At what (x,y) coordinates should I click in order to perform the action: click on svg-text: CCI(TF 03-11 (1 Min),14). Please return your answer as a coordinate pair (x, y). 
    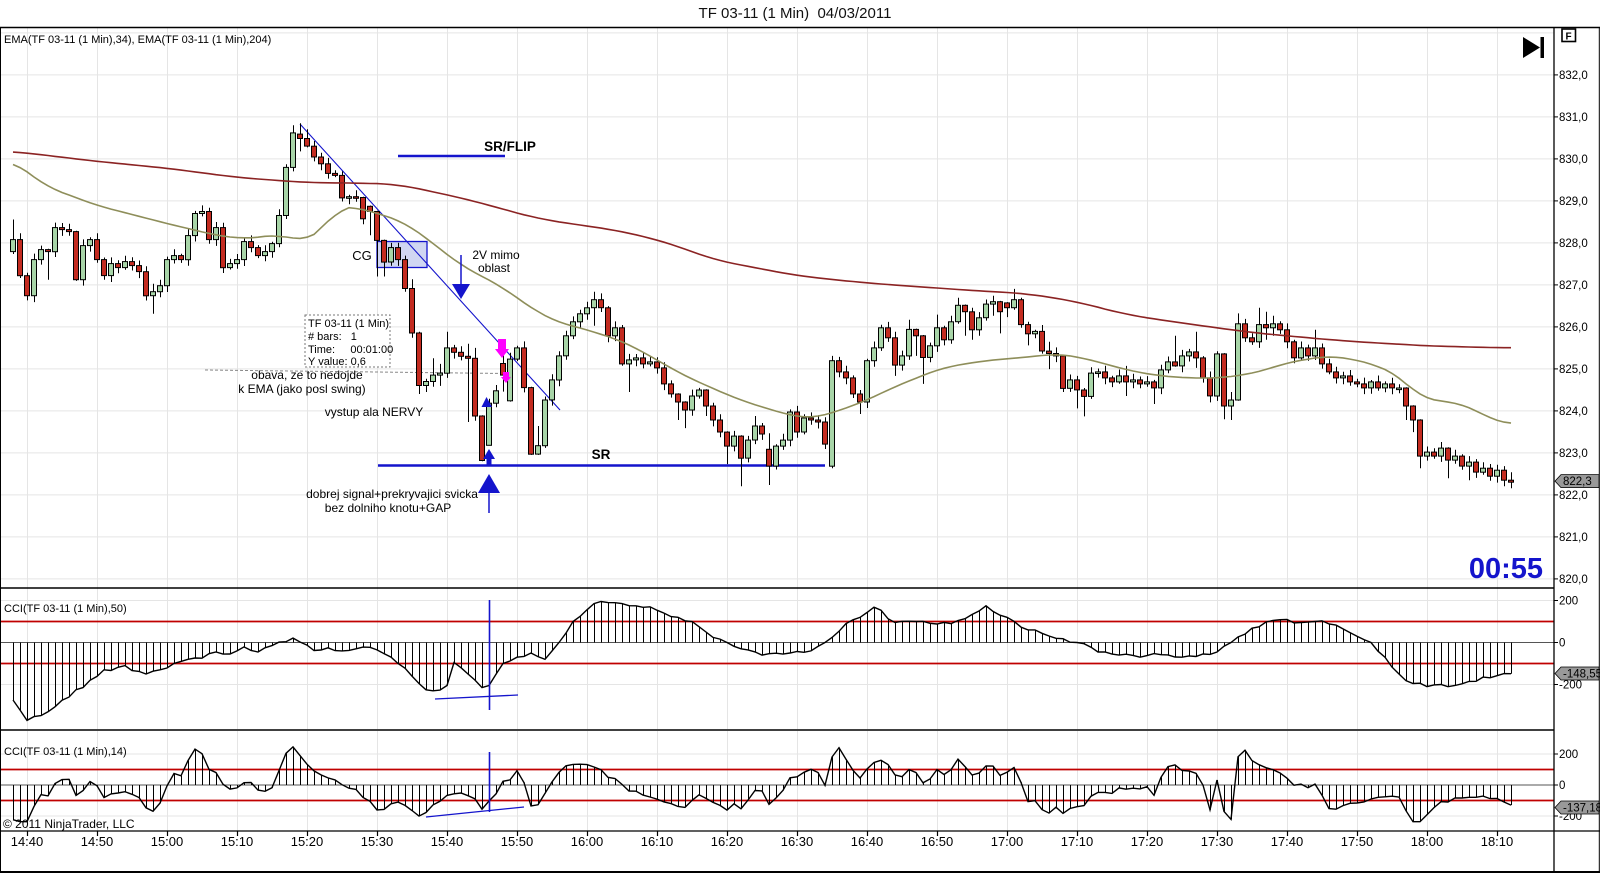
    Looking at the image, I should click on (65, 752).